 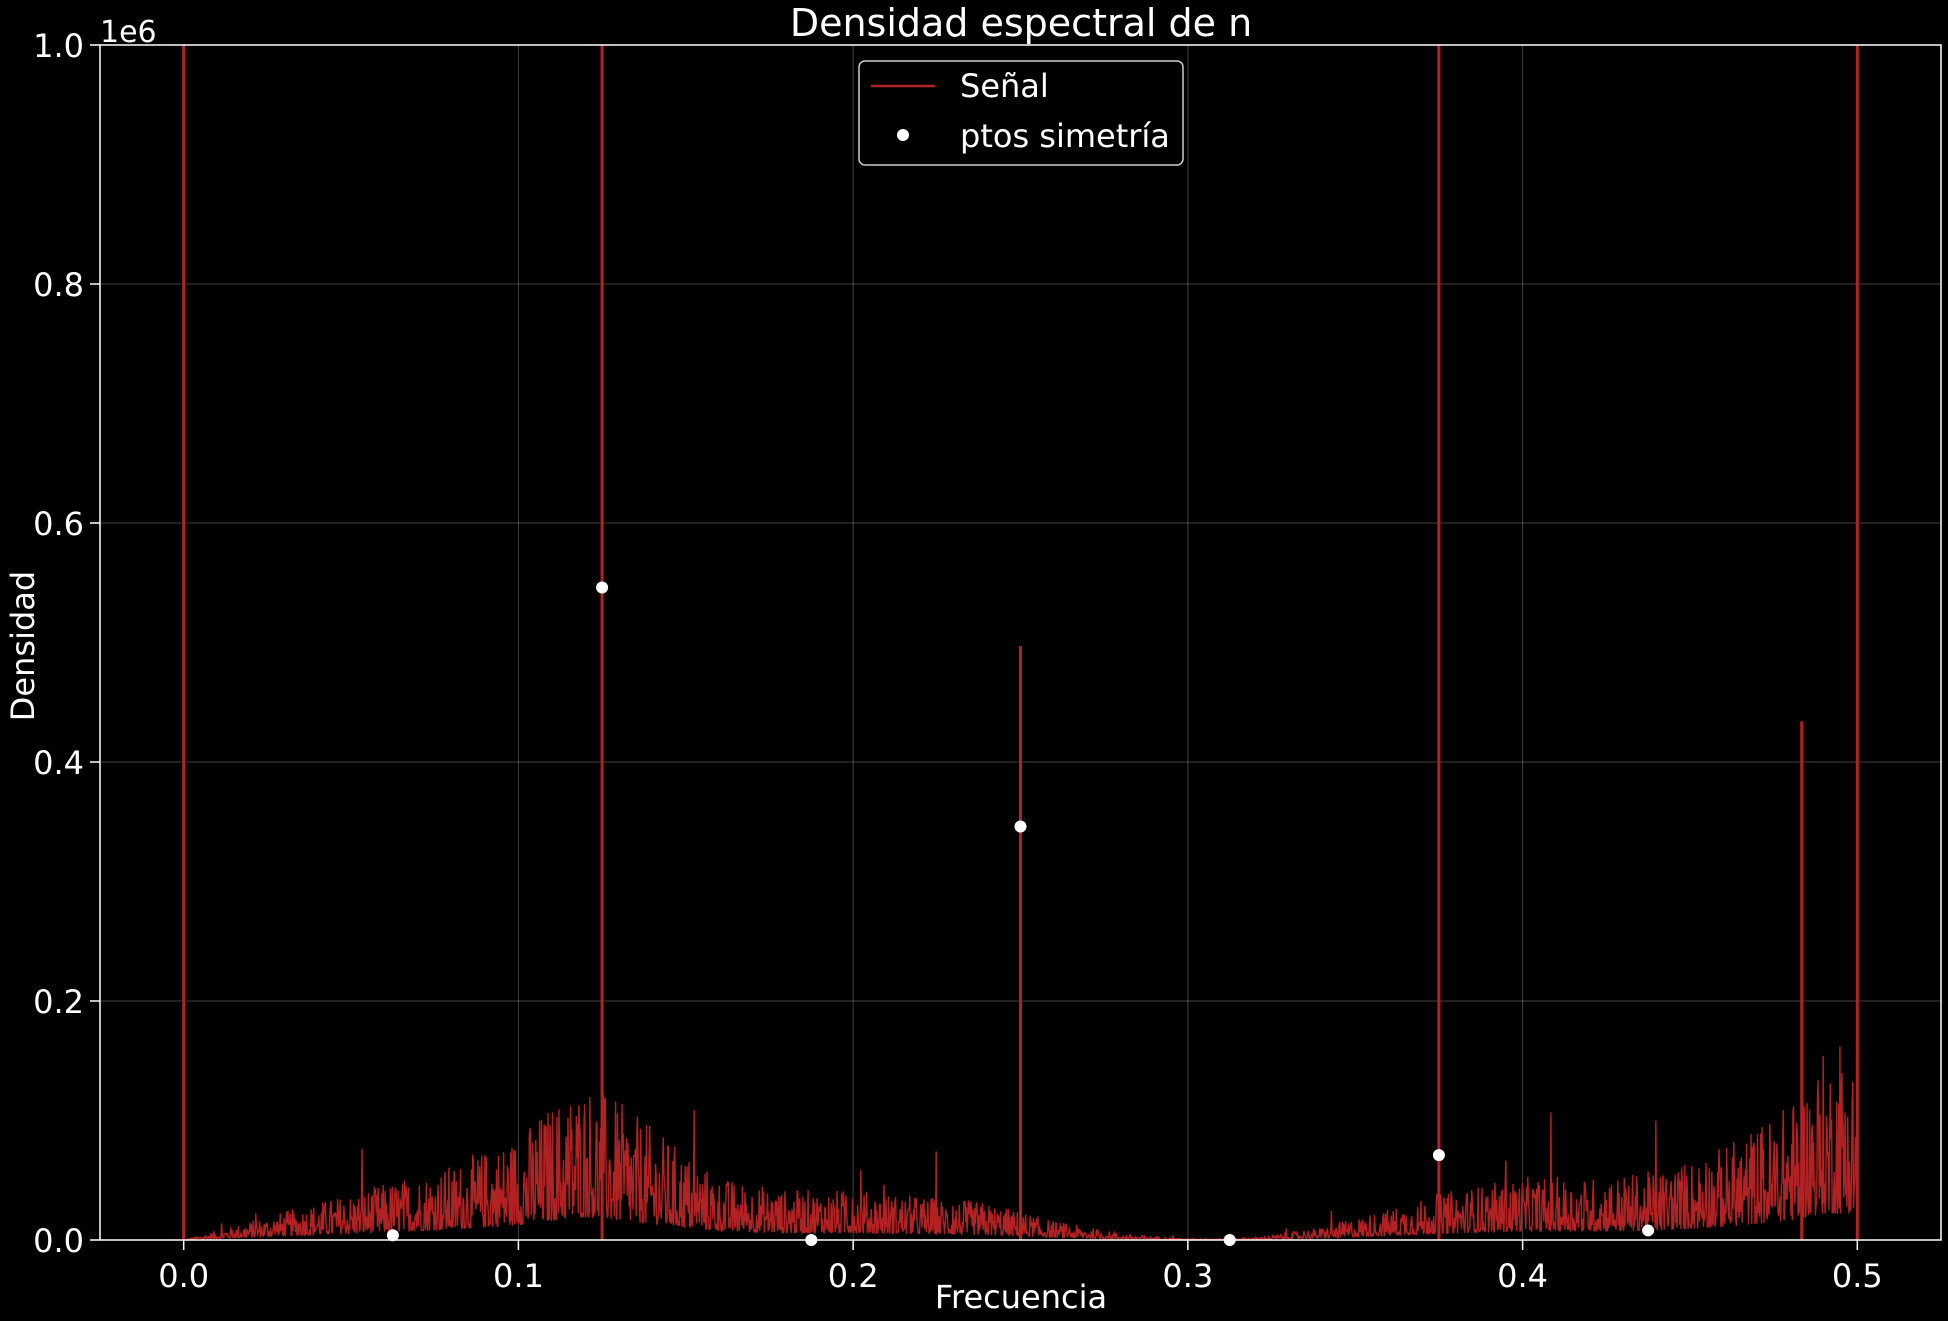 I want to click on legend-label-symmetry: ptos simetría, so click(x=1065, y=136).